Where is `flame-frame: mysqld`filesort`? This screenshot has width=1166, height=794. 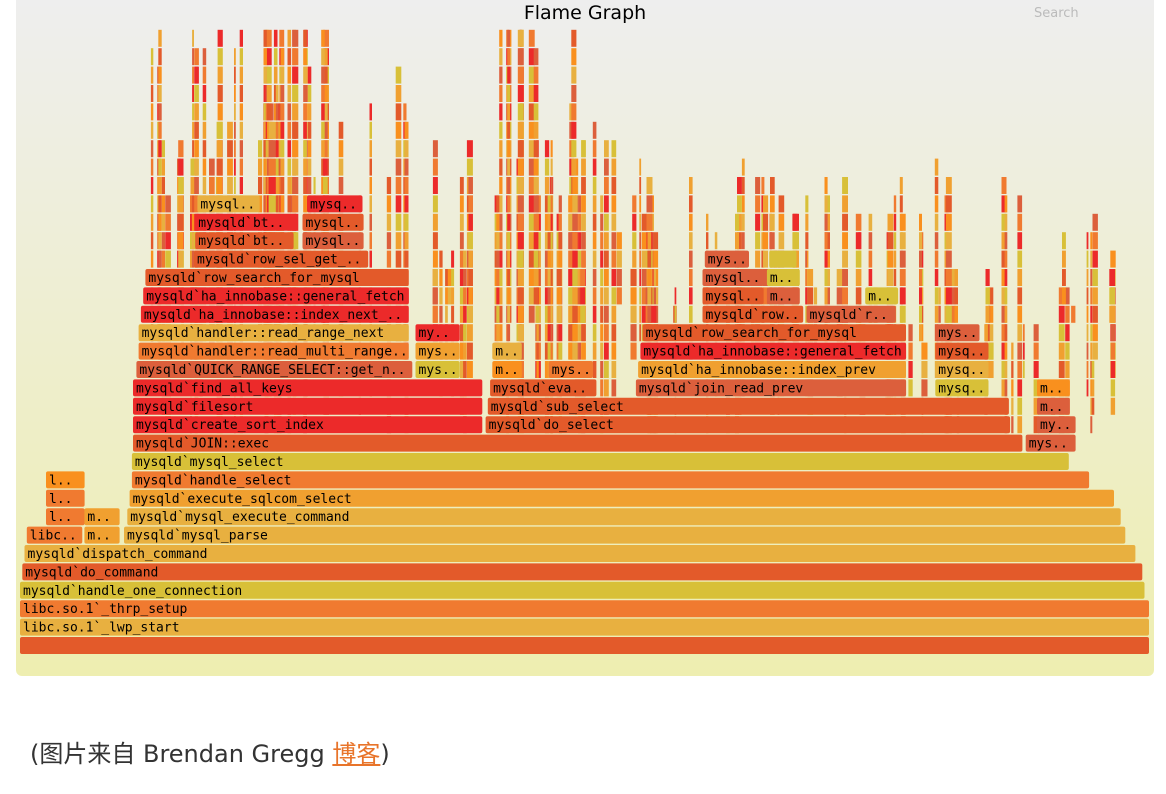
flame-frame: mysqld`filesort is located at coordinates (308, 406).